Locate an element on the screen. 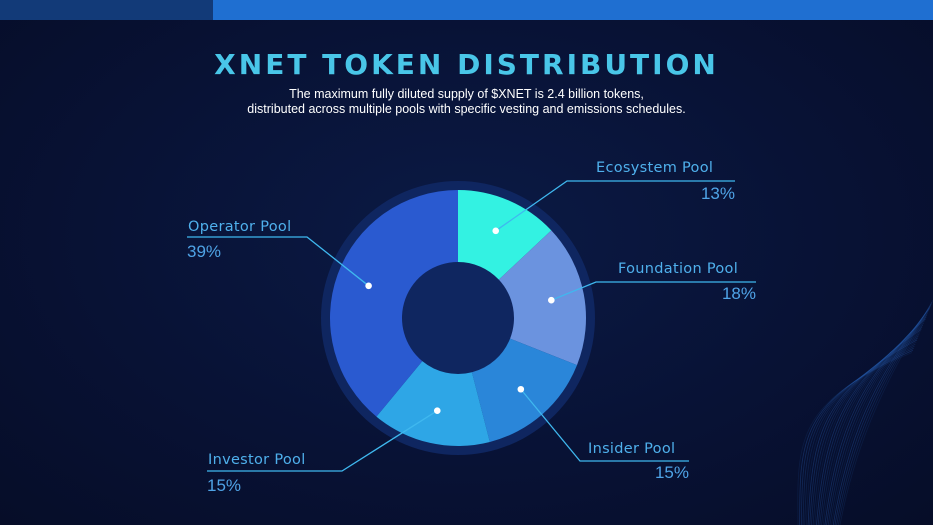  top-accent-bar is located at coordinates (466, 10).